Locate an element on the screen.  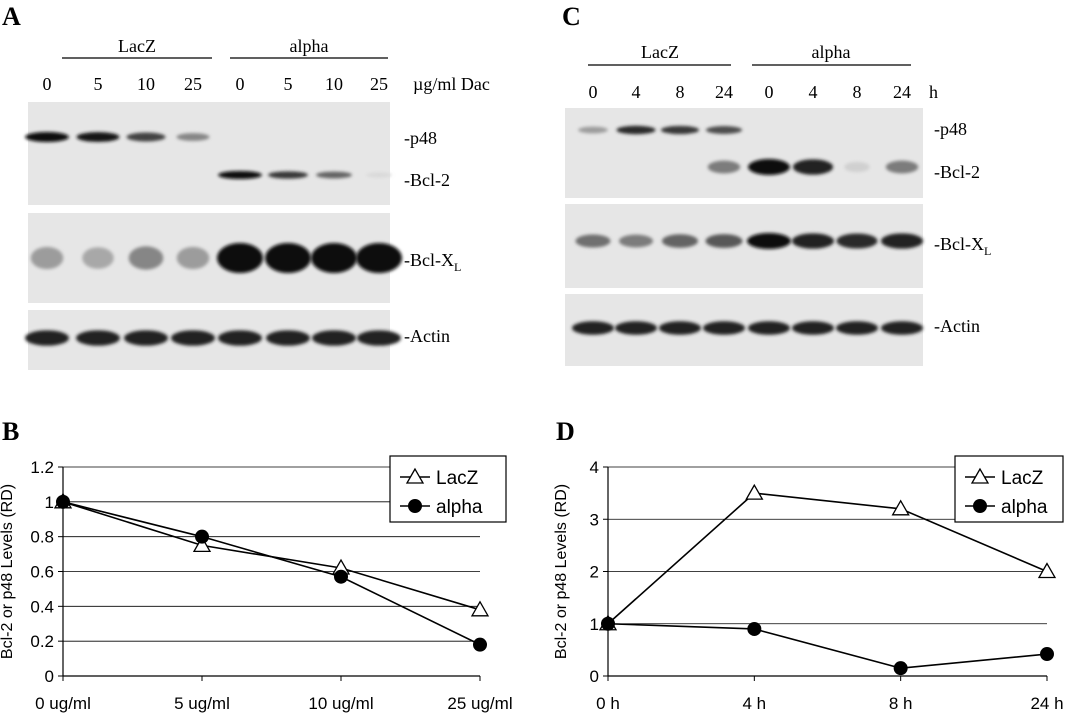
y-tick-label: 4 is located at coordinates (594, 467).